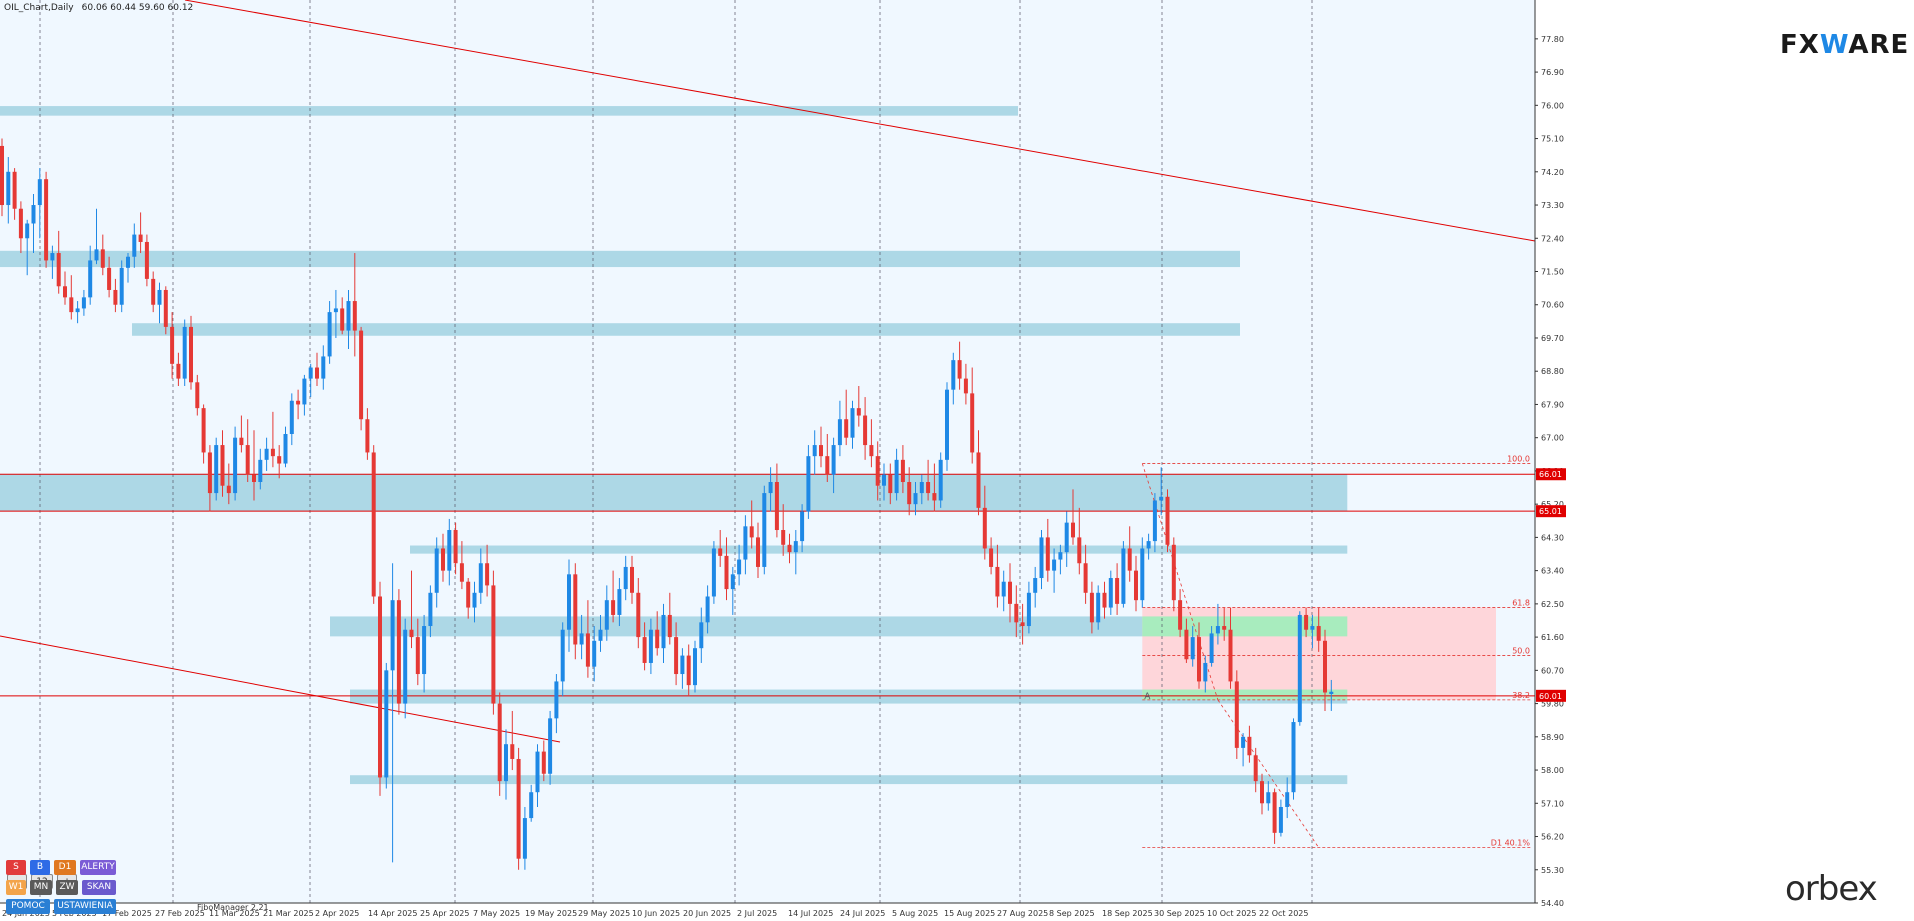 This screenshot has height=921, width=1914. I want to click on scan-button: SKAN, so click(99, 887).